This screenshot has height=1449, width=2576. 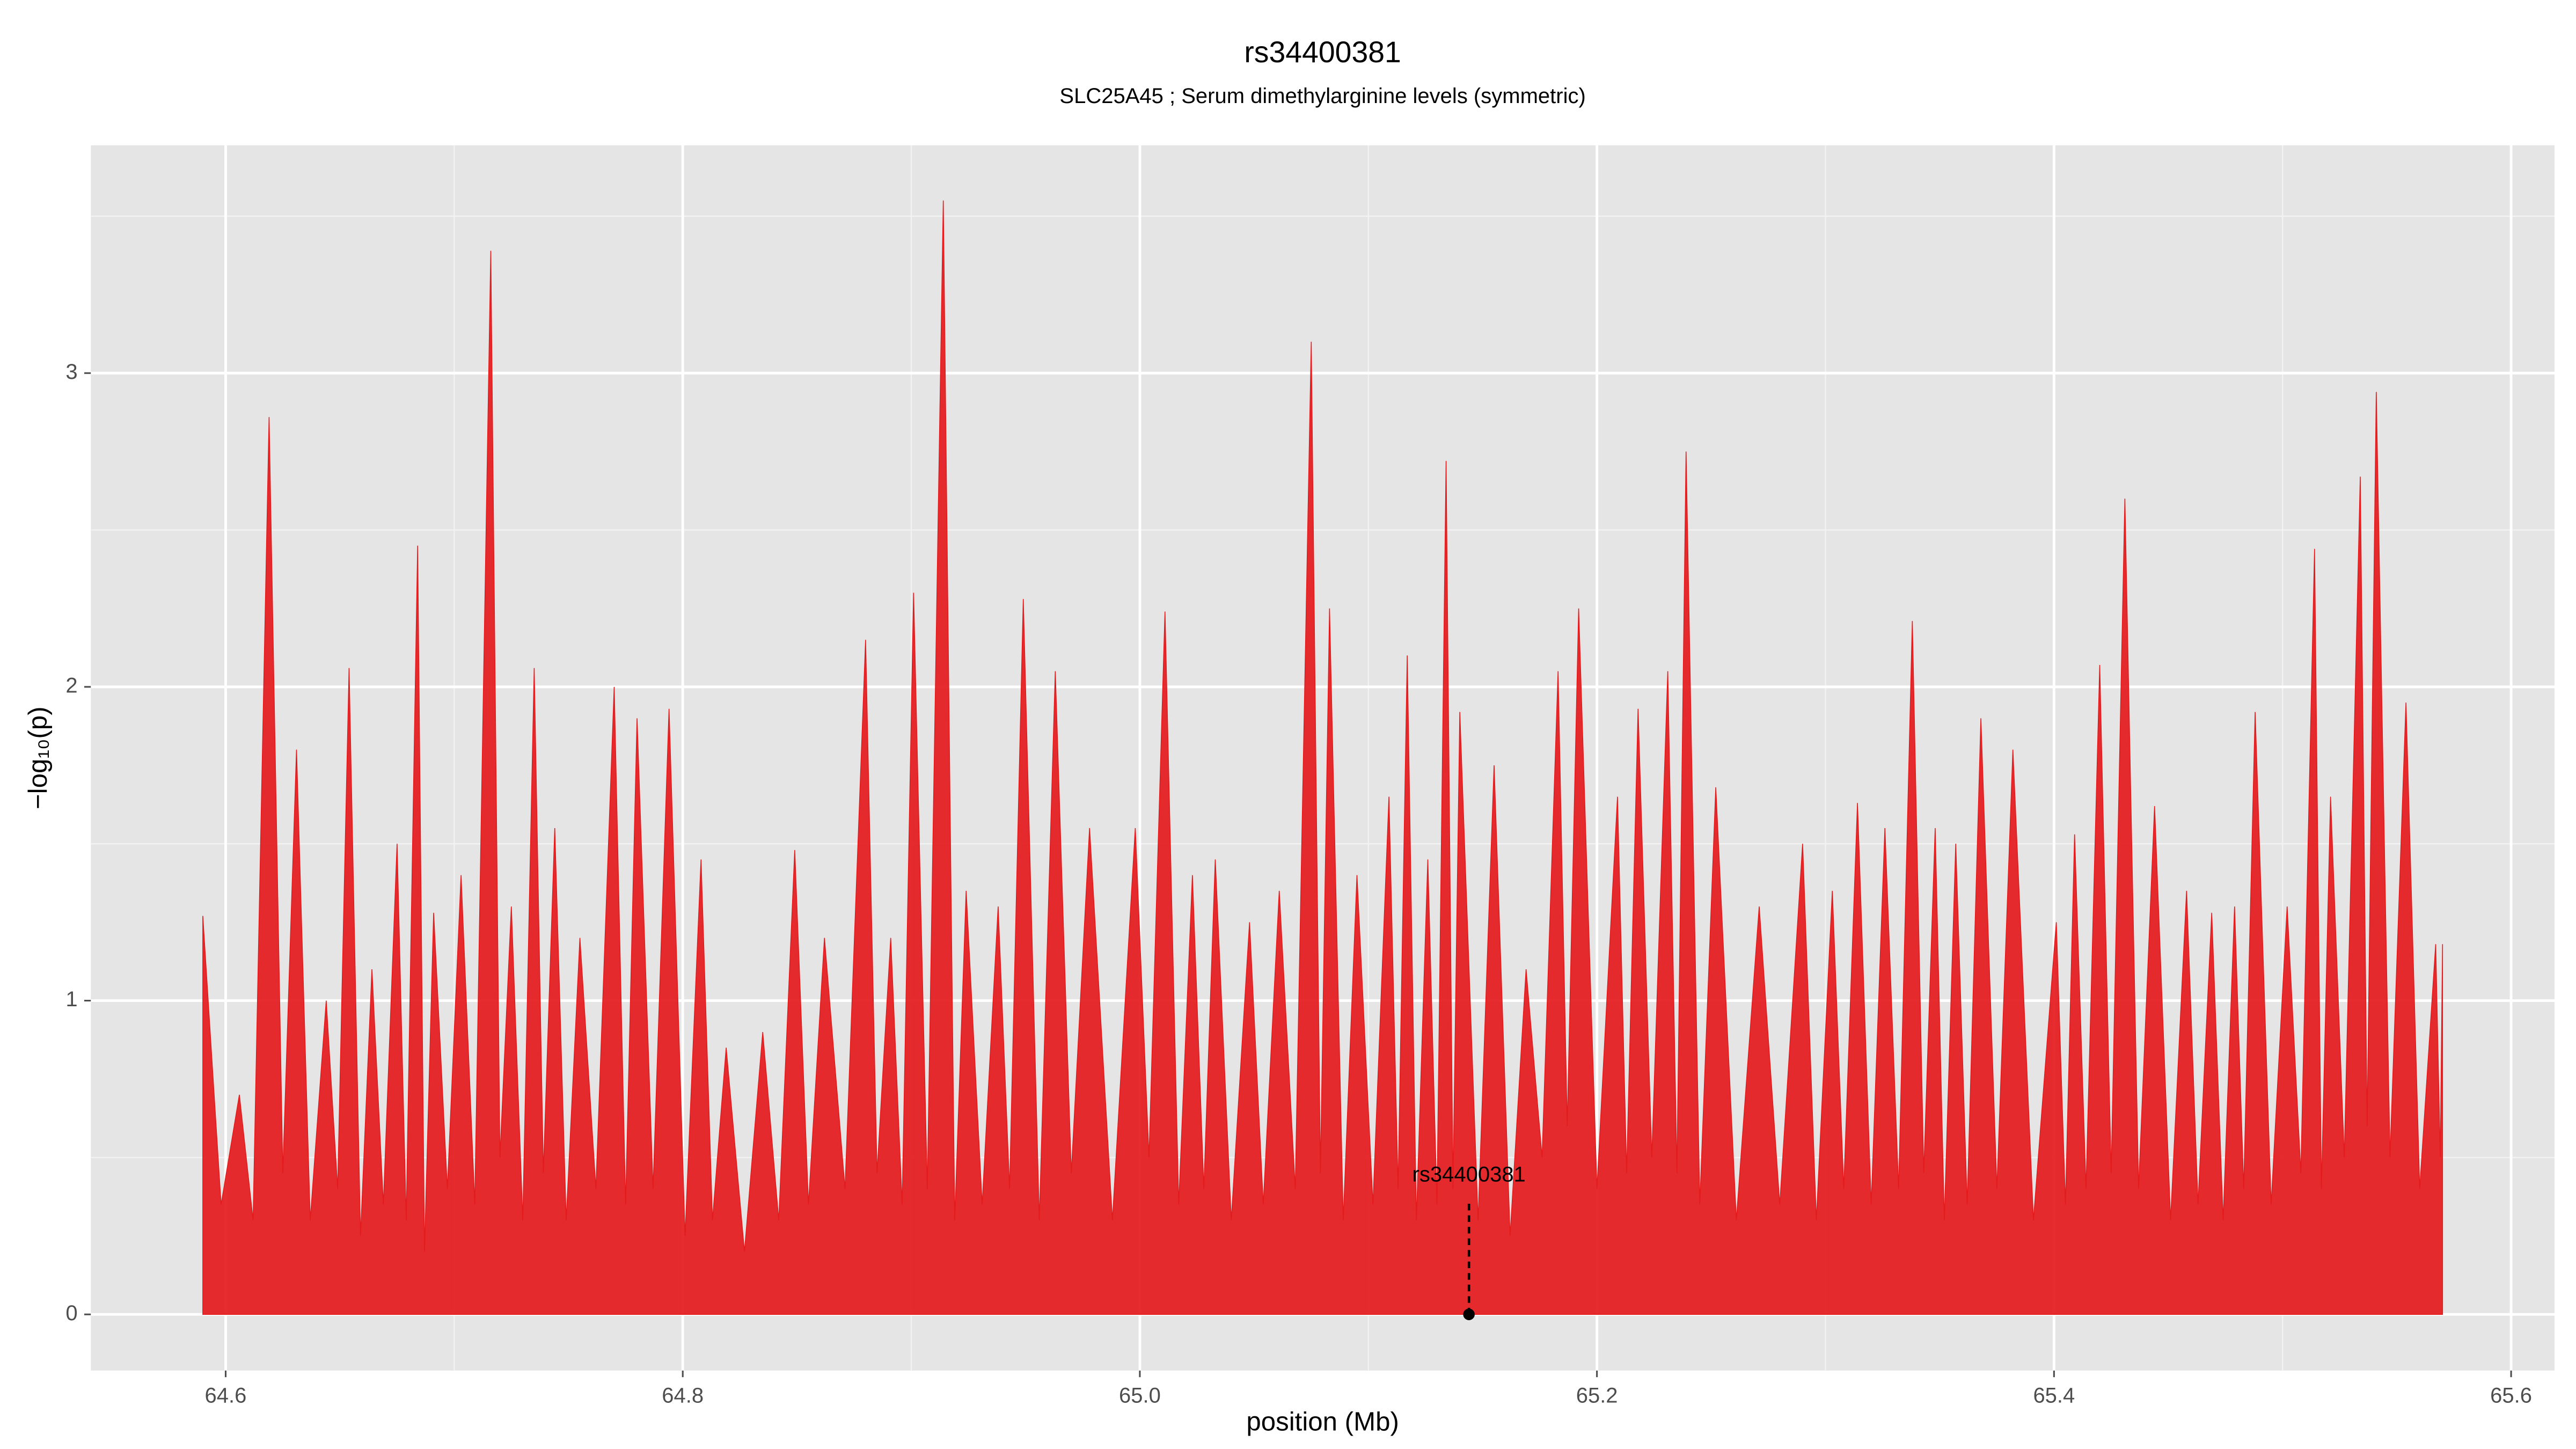 What do you see at coordinates (1469, 1174) in the screenshot?
I see `annotation-label: rs34400381` at bounding box center [1469, 1174].